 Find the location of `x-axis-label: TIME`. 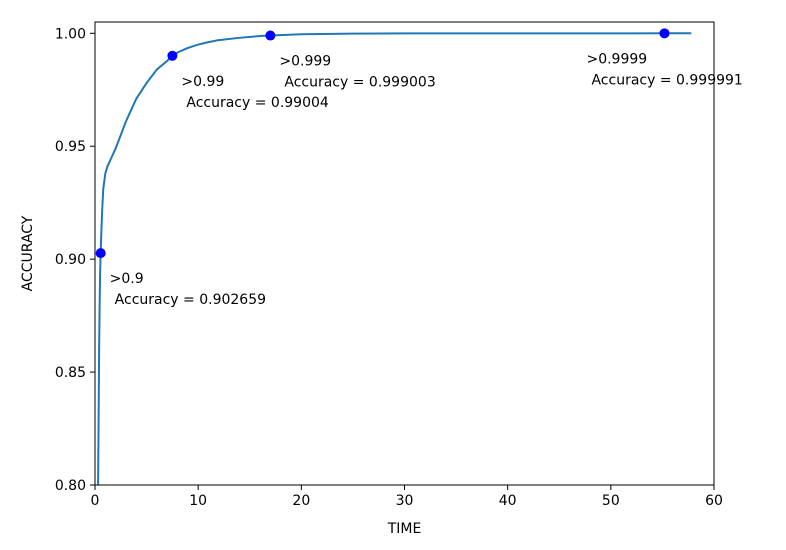

x-axis-label: TIME is located at coordinates (404, 529).